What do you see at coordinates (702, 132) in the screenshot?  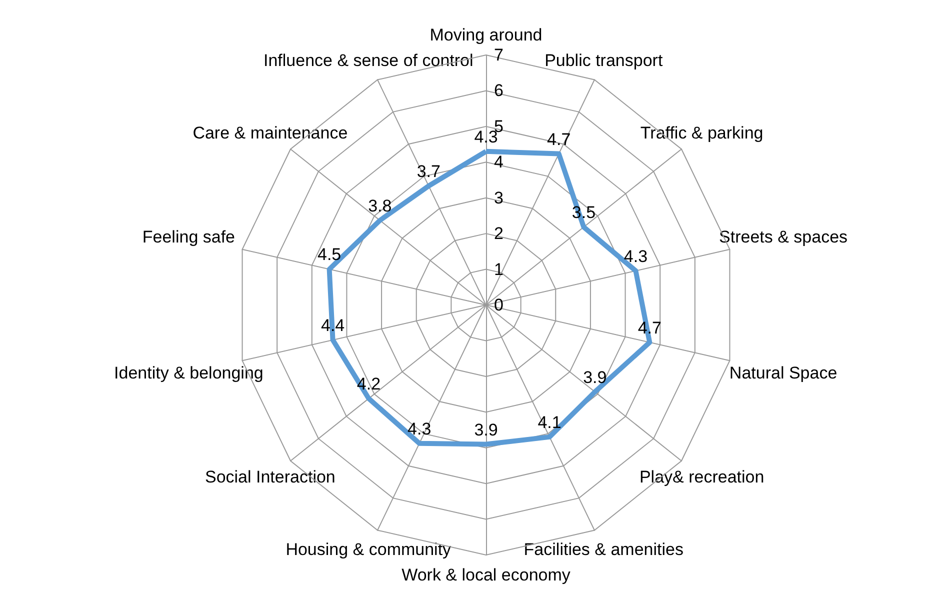 I see `spoke-label: Traffic & parking` at bounding box center [702, 132].